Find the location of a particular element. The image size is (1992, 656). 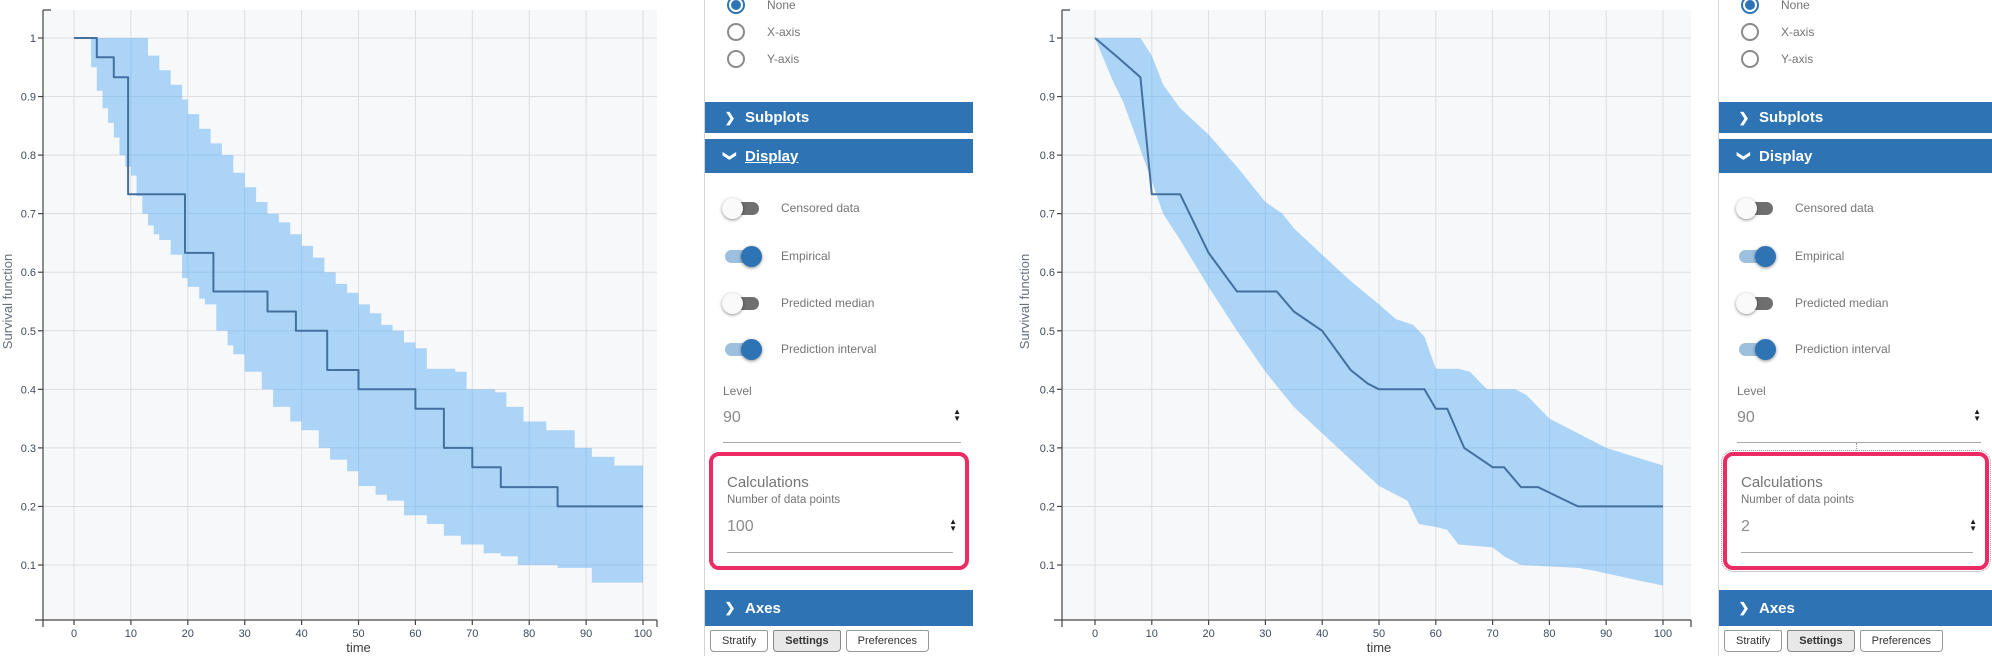

radio-label: None is located at coordinates (781, 6).